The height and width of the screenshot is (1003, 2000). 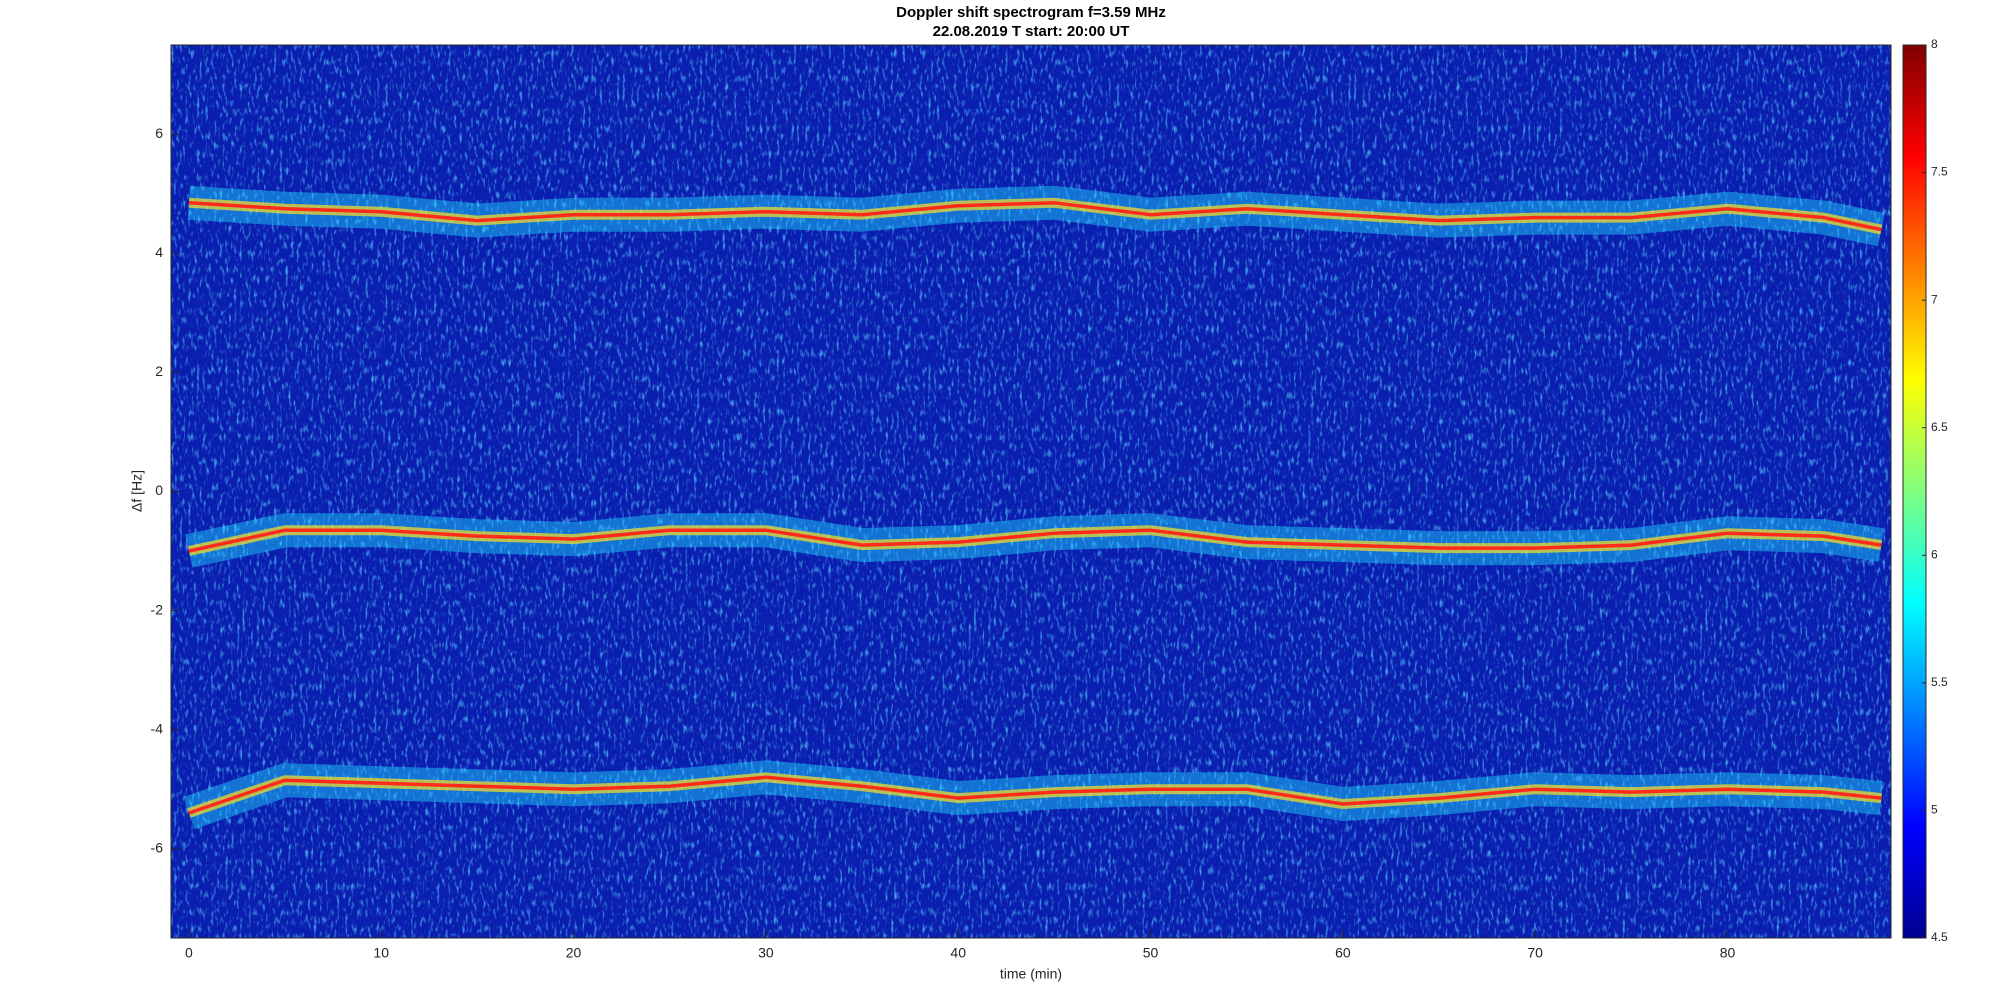 I want to click on x-tick-label: 60, so click(x=1343, y=953).